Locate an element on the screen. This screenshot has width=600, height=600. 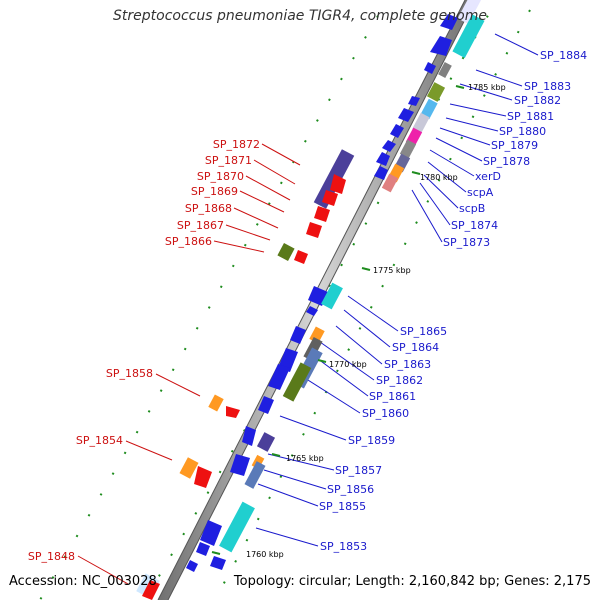
gene-label: SP_1867 is located at coordinates (200, 225).